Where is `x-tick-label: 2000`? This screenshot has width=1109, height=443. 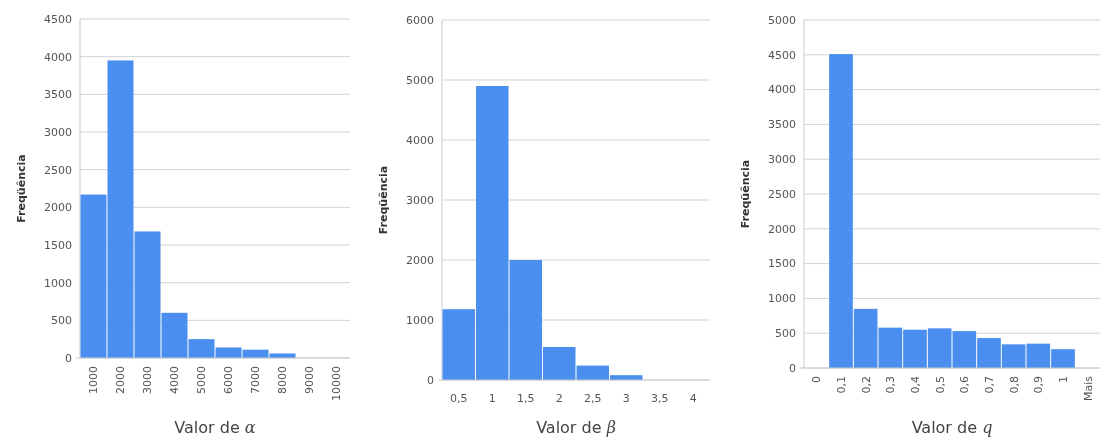
x-tick-label: 2000 is located at coordinates (121, 380).